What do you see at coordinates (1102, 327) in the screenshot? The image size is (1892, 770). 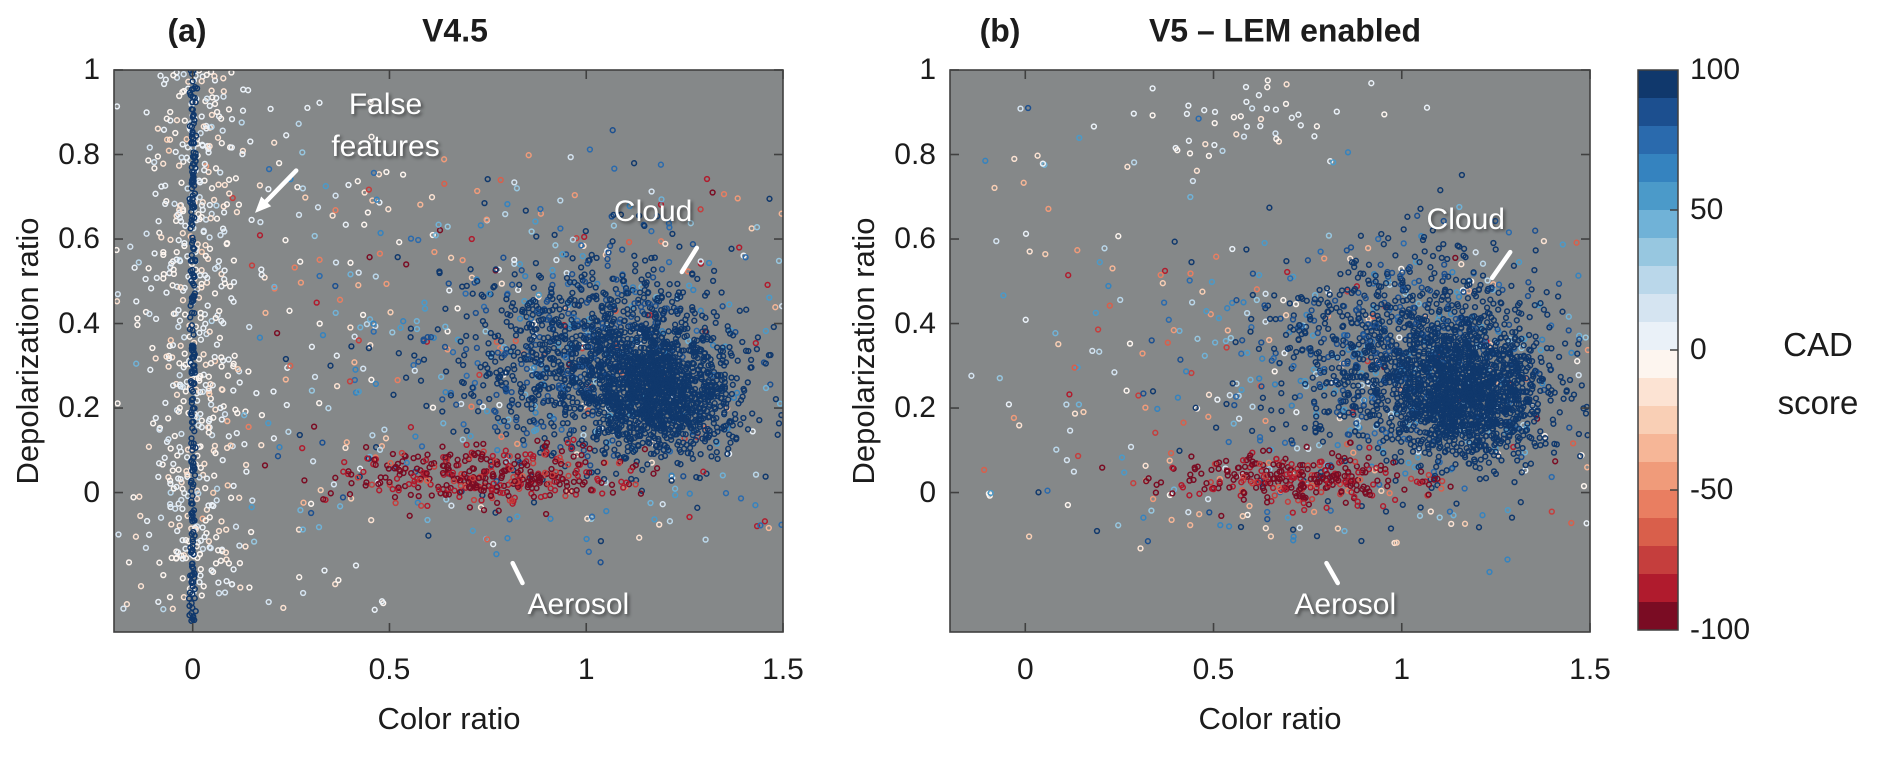 I see `cluster-left-sparse` at bounding box center [1102, 327].